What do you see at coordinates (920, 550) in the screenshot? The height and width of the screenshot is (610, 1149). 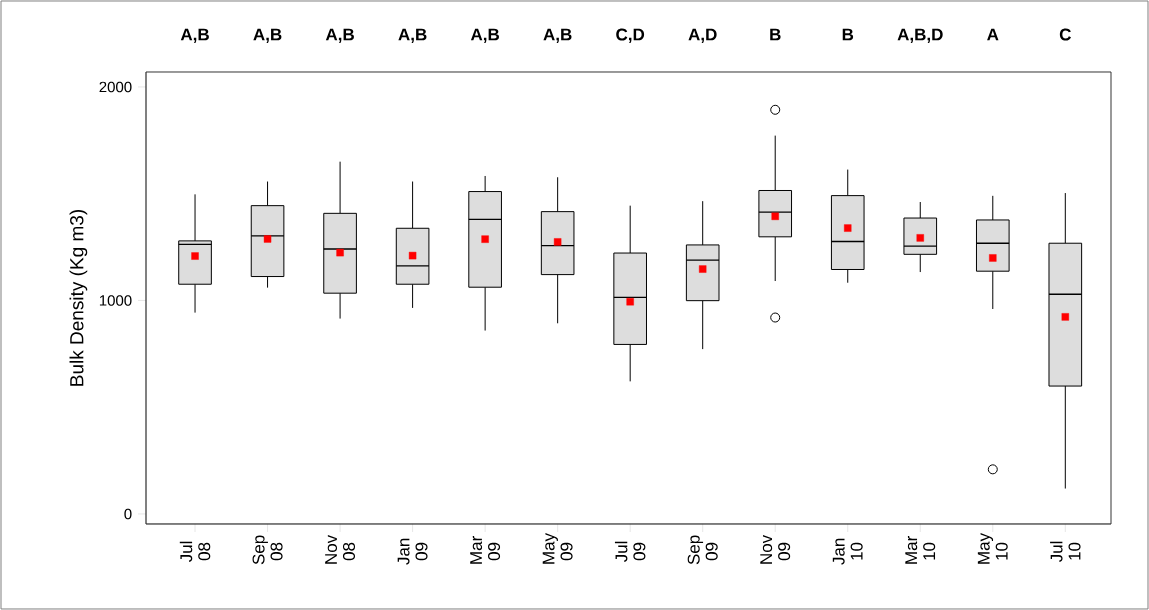 I see `x-tick-label: Mar 10` at bounding box center [920, 550].